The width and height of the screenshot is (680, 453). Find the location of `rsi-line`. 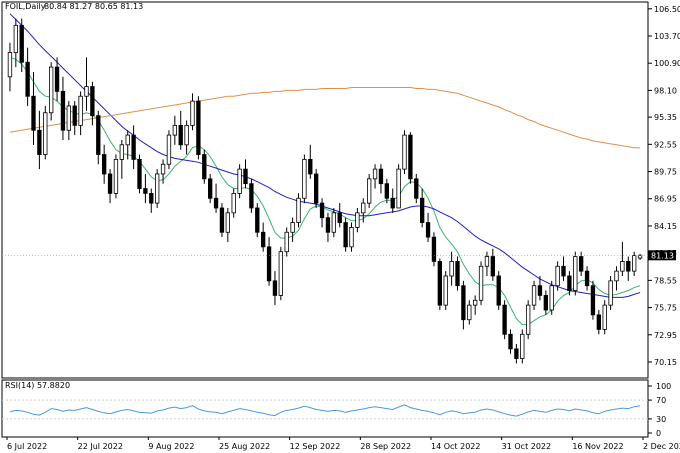

rsi-line is located at coordinates (325, 410).